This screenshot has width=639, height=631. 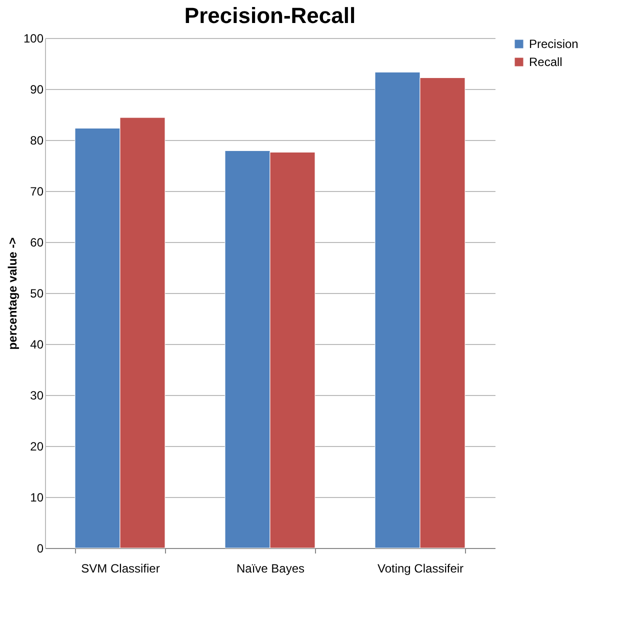 I want to click on x-tick-label: SVM Classifier, so click(x=120, y=569).